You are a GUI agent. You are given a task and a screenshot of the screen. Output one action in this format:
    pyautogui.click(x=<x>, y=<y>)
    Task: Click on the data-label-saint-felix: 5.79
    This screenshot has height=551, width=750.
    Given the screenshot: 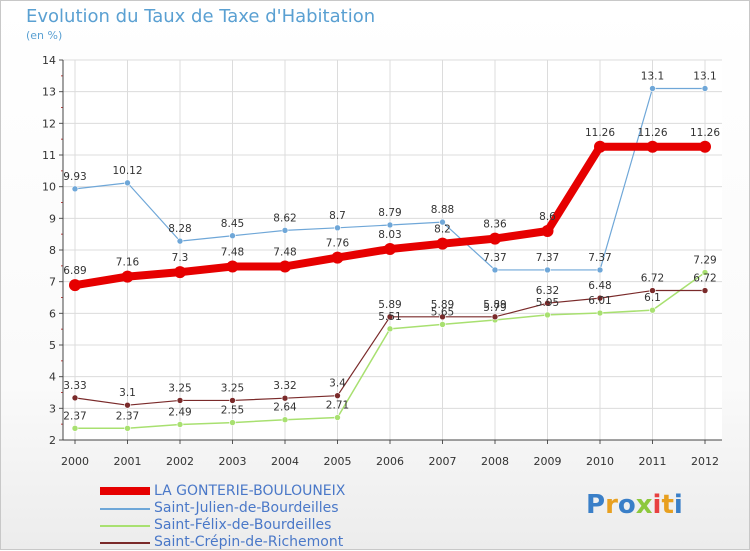 What is the action you would take?
    pyautogui.click(x=494, y=308)
    